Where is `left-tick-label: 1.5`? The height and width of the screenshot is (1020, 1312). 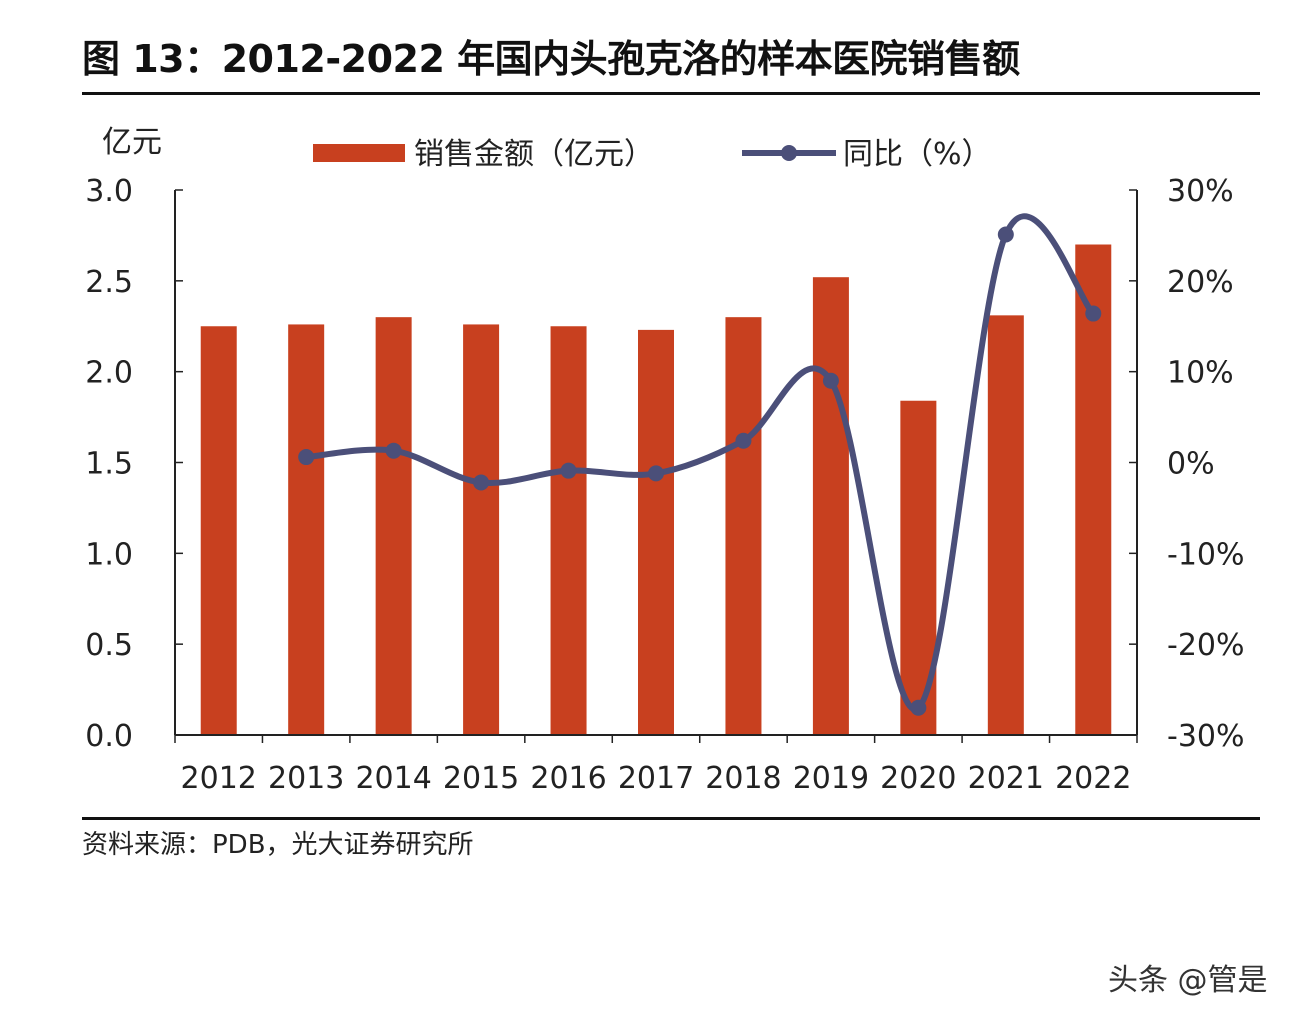 left-tick-label: 1.5 is located at coordinates (109, 464).